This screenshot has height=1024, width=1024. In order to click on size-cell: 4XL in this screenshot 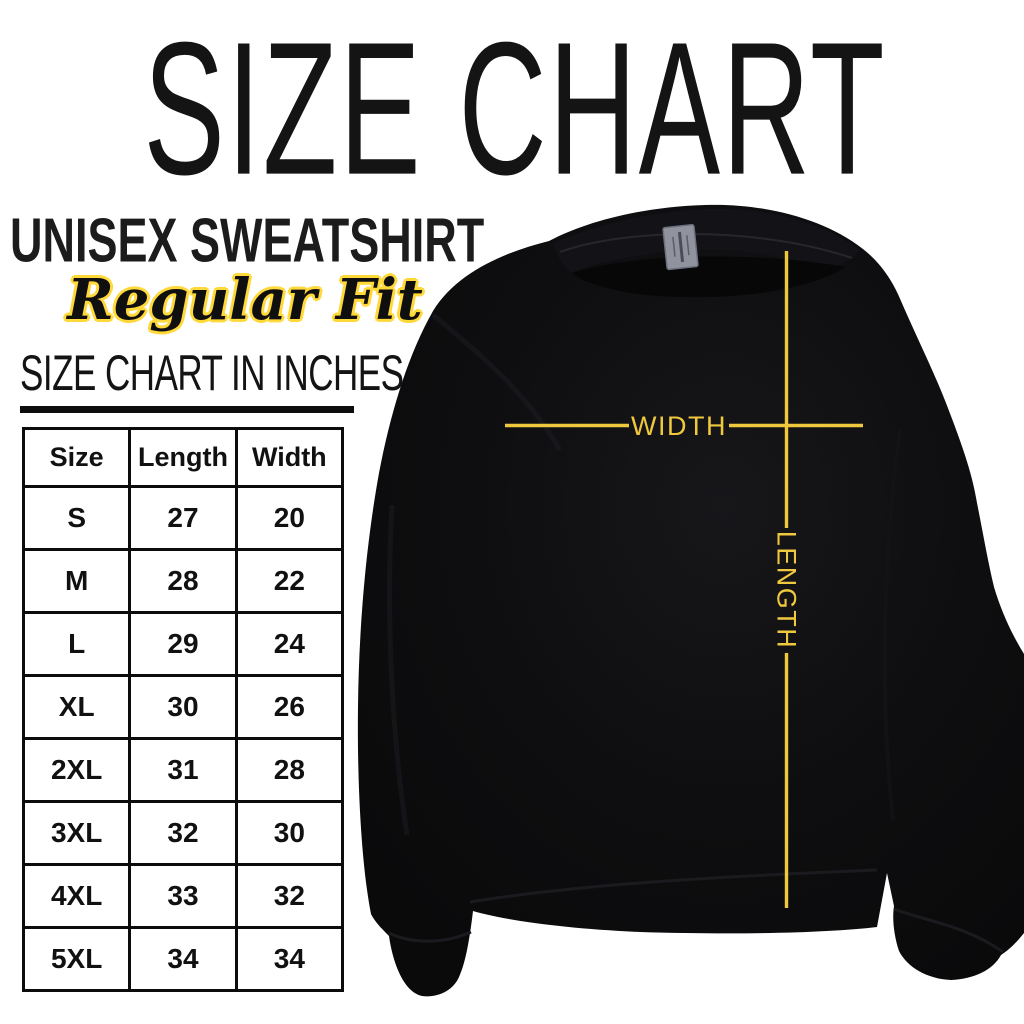, I will do `click(76, 896)`.